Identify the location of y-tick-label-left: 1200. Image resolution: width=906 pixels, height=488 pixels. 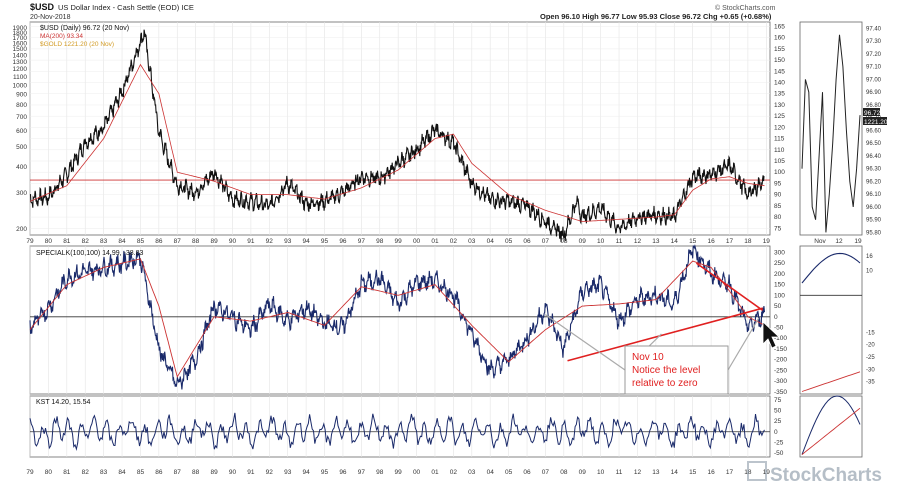
(20, 69).